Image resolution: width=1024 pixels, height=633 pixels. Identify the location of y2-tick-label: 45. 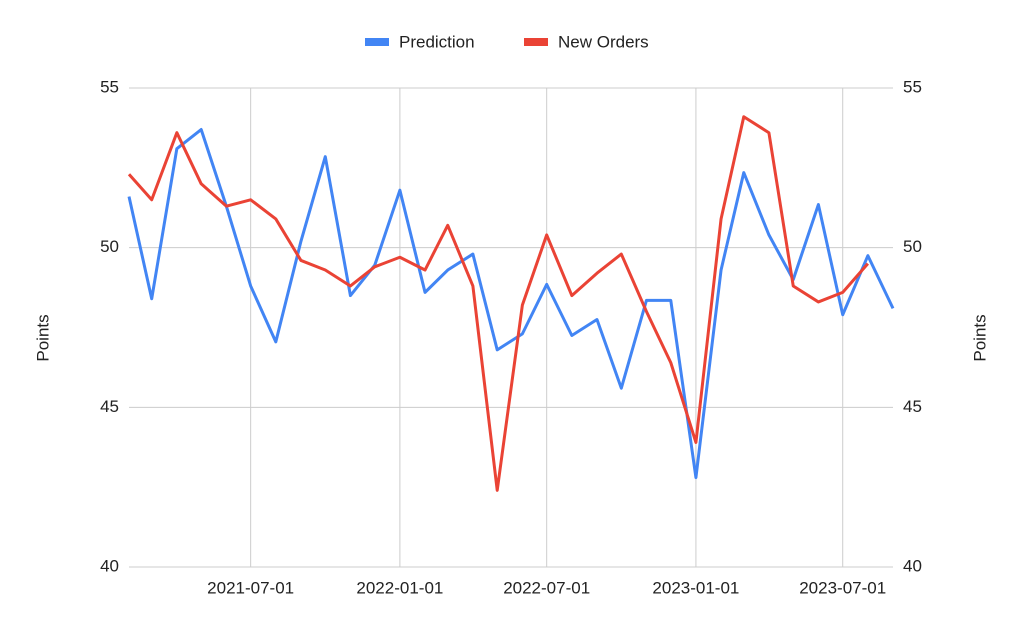
(912, 406).